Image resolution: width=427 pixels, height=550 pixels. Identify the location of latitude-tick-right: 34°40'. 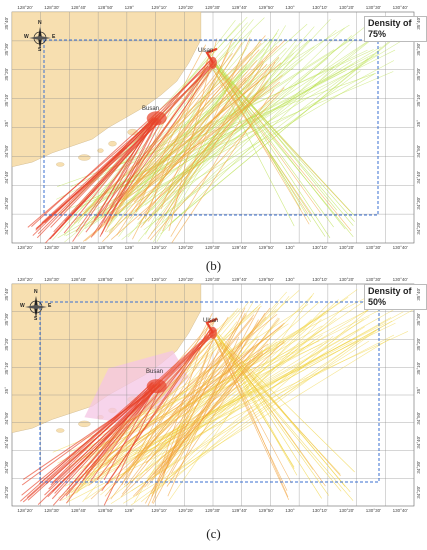
(418, 442).